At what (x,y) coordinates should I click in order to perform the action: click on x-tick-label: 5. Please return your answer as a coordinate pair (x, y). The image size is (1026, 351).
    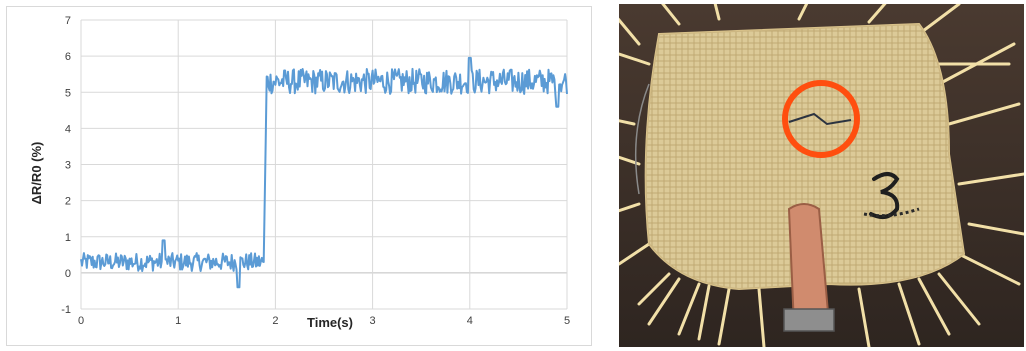
    Looking at the image, I should click on (567, 321).